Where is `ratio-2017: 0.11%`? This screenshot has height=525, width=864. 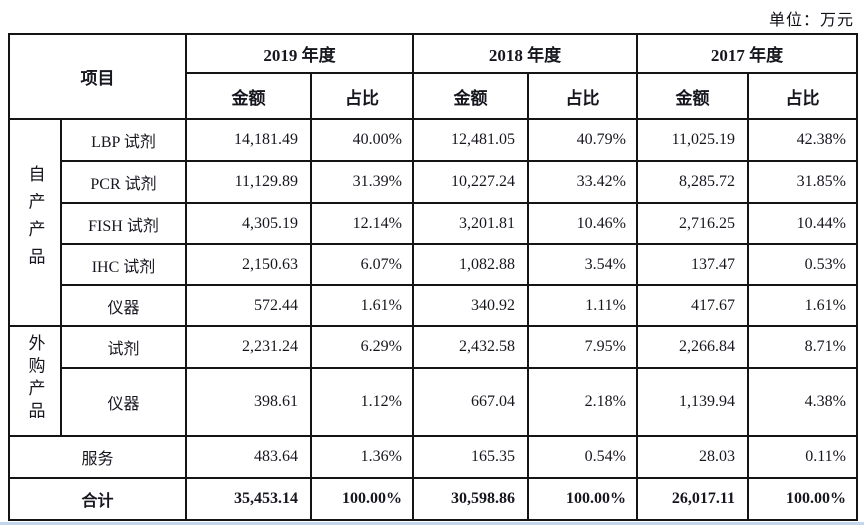 ratio-2017: 0.11% is located at coordinates (802, 457).